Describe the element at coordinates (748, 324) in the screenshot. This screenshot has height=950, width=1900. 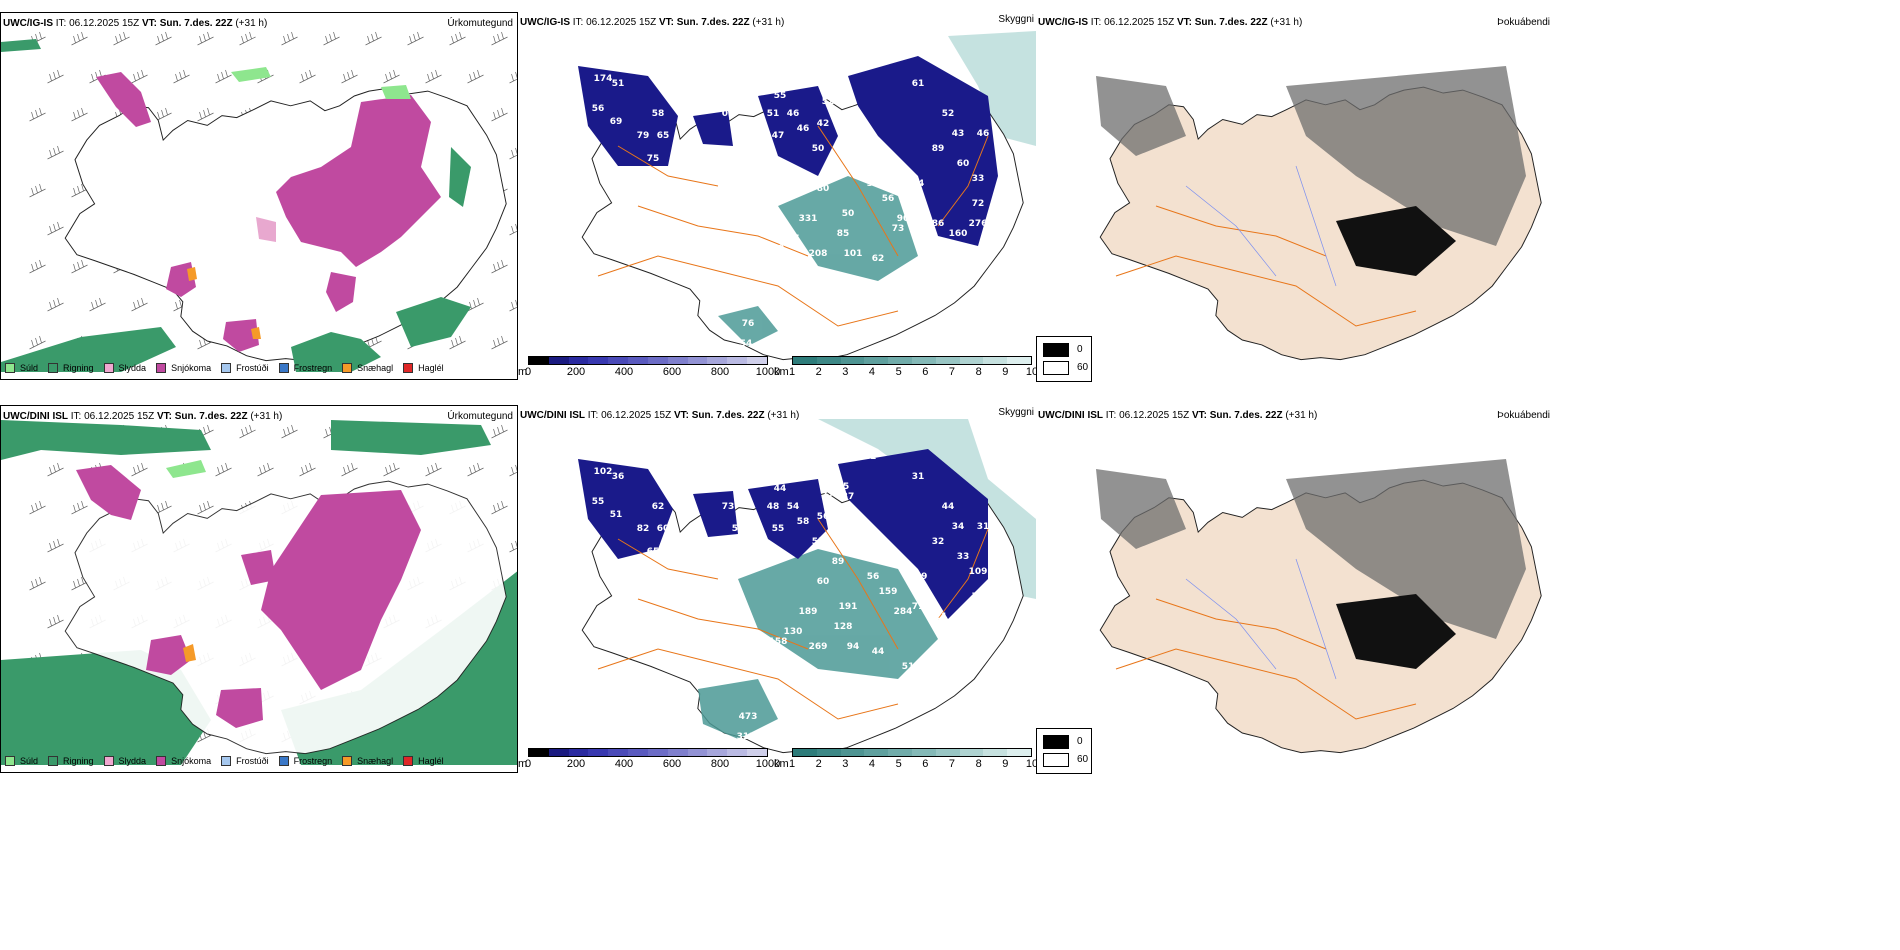
I see `visibility-value: 76` at that location.